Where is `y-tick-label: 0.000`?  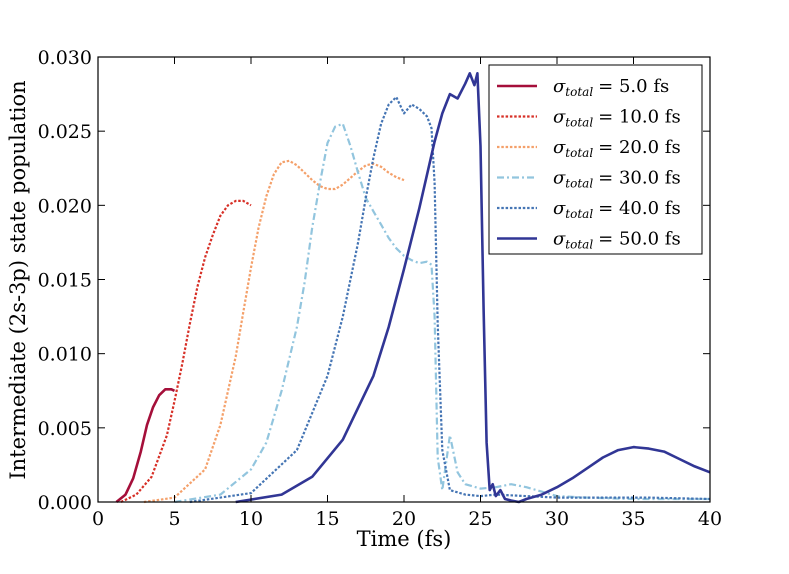
y-tick-label: 0.000 is located at coordinates (65, 503).